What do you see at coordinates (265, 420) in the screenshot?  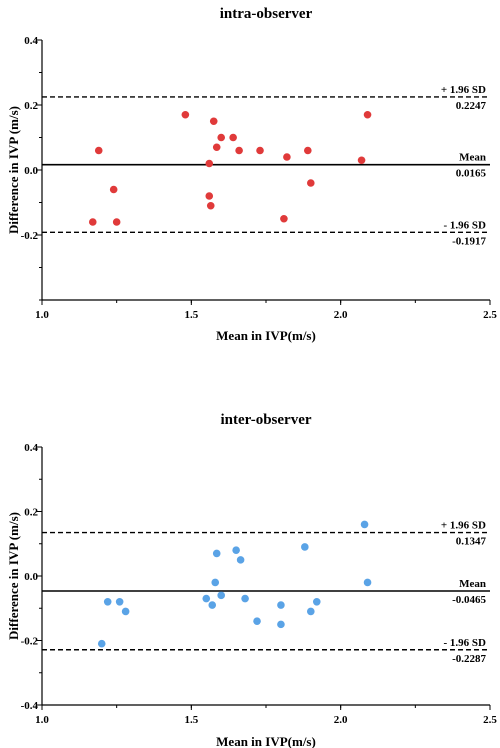 I see `chart-title: inter-observer` at bounding box center [265, 420].